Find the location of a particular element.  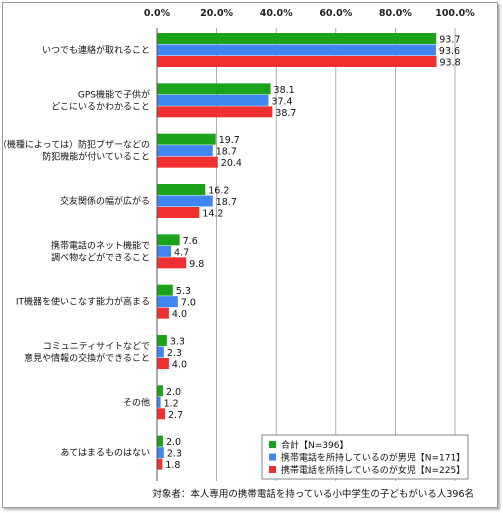

data-label: 2.7 is located at coordinates (175, 415).